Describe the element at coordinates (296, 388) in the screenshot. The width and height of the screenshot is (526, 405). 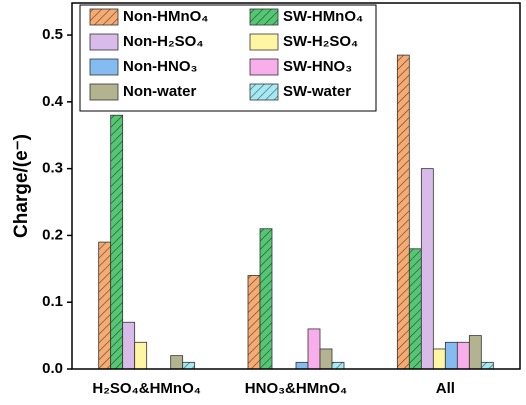
I see `x-tick-label: HNO₃&HMnO₄` at that location.